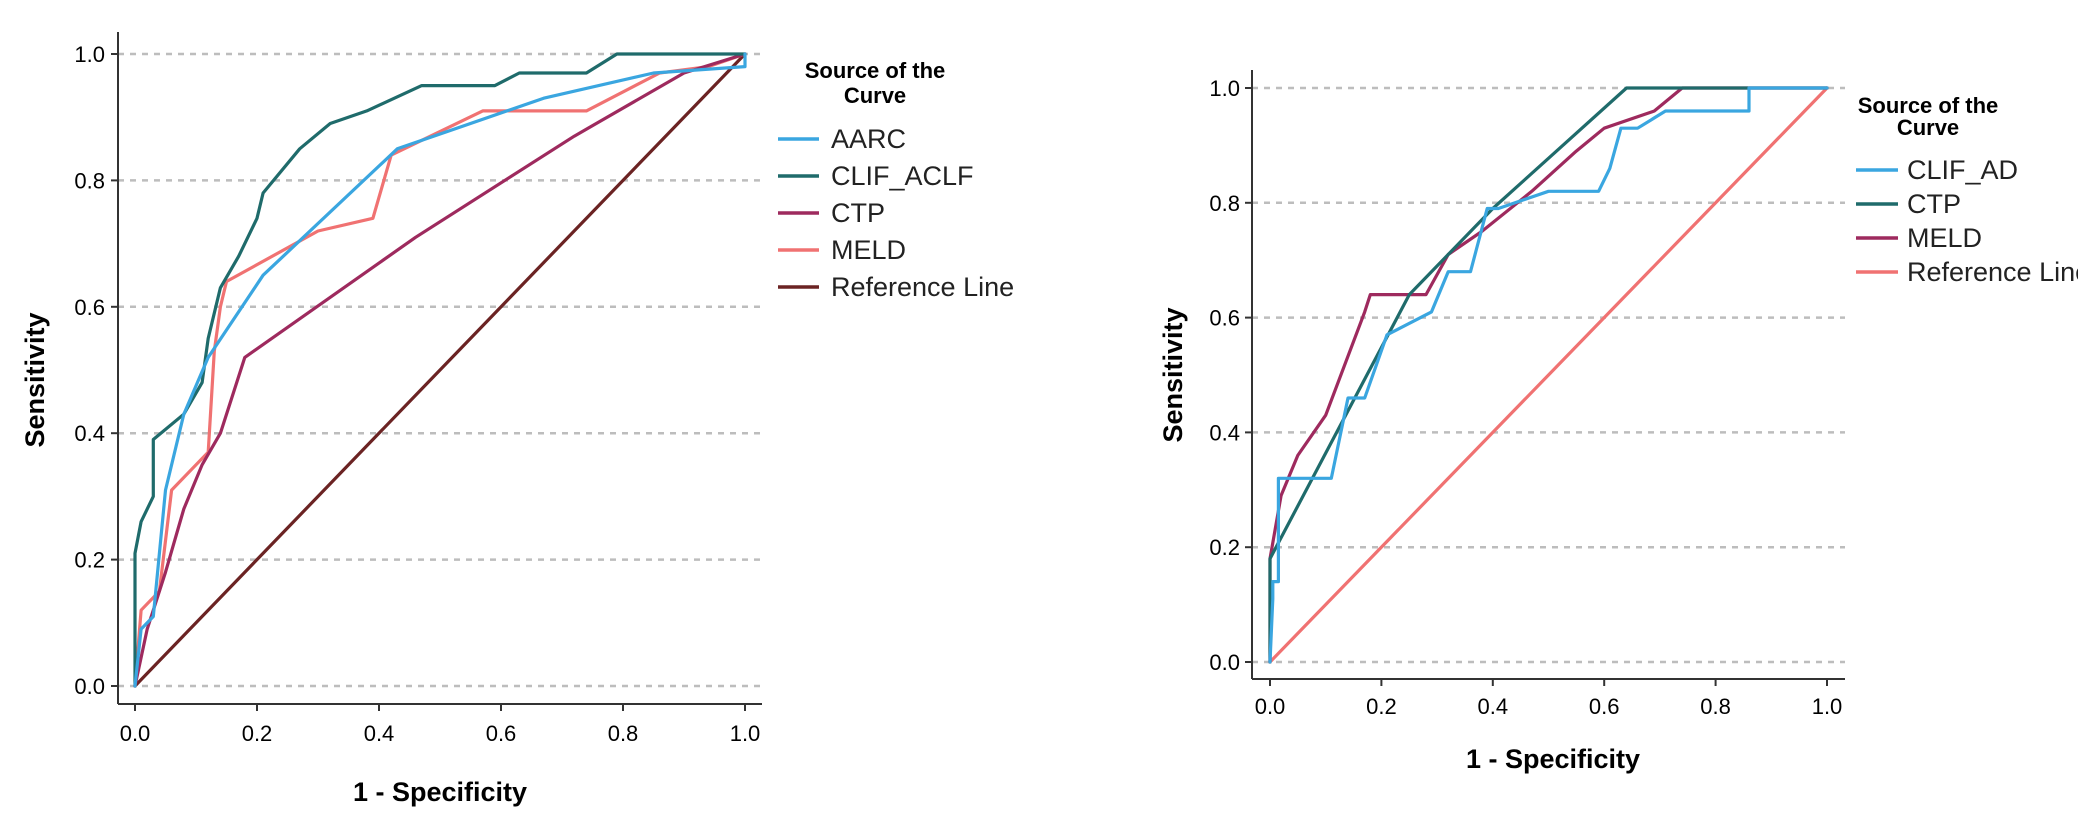 The width and height of the screenshot is (2078, 821). What do you see at coordinates (1962, 170) in the screenshot?
I see `legend-label: CLIF_AD` at bounding box center [1962, 170].